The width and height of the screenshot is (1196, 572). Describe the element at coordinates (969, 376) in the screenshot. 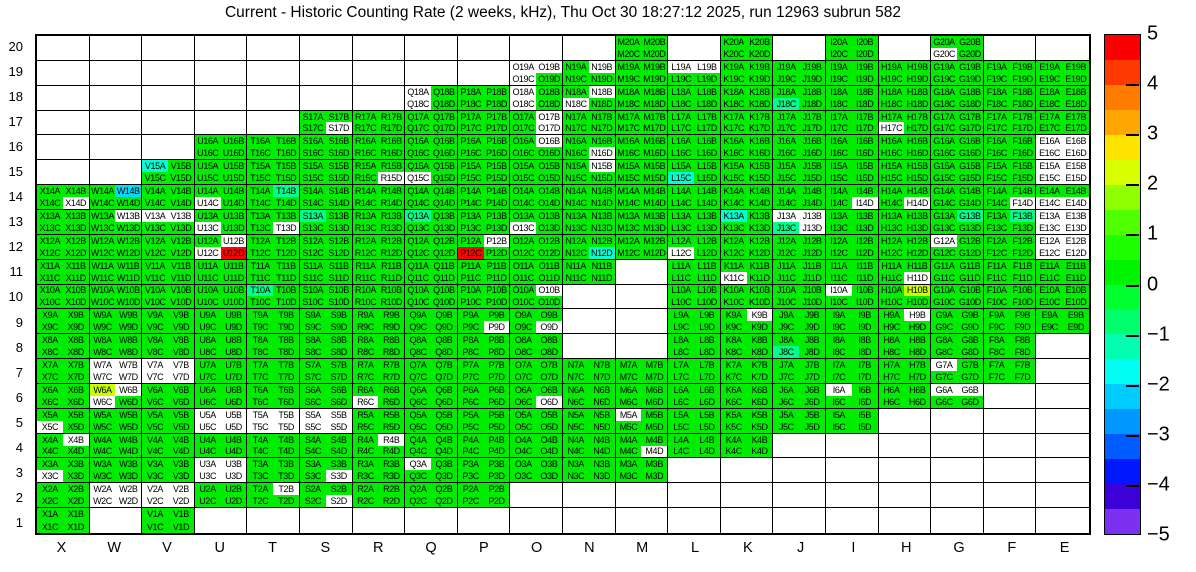

I see `channel-G7D: G7D` at that location.